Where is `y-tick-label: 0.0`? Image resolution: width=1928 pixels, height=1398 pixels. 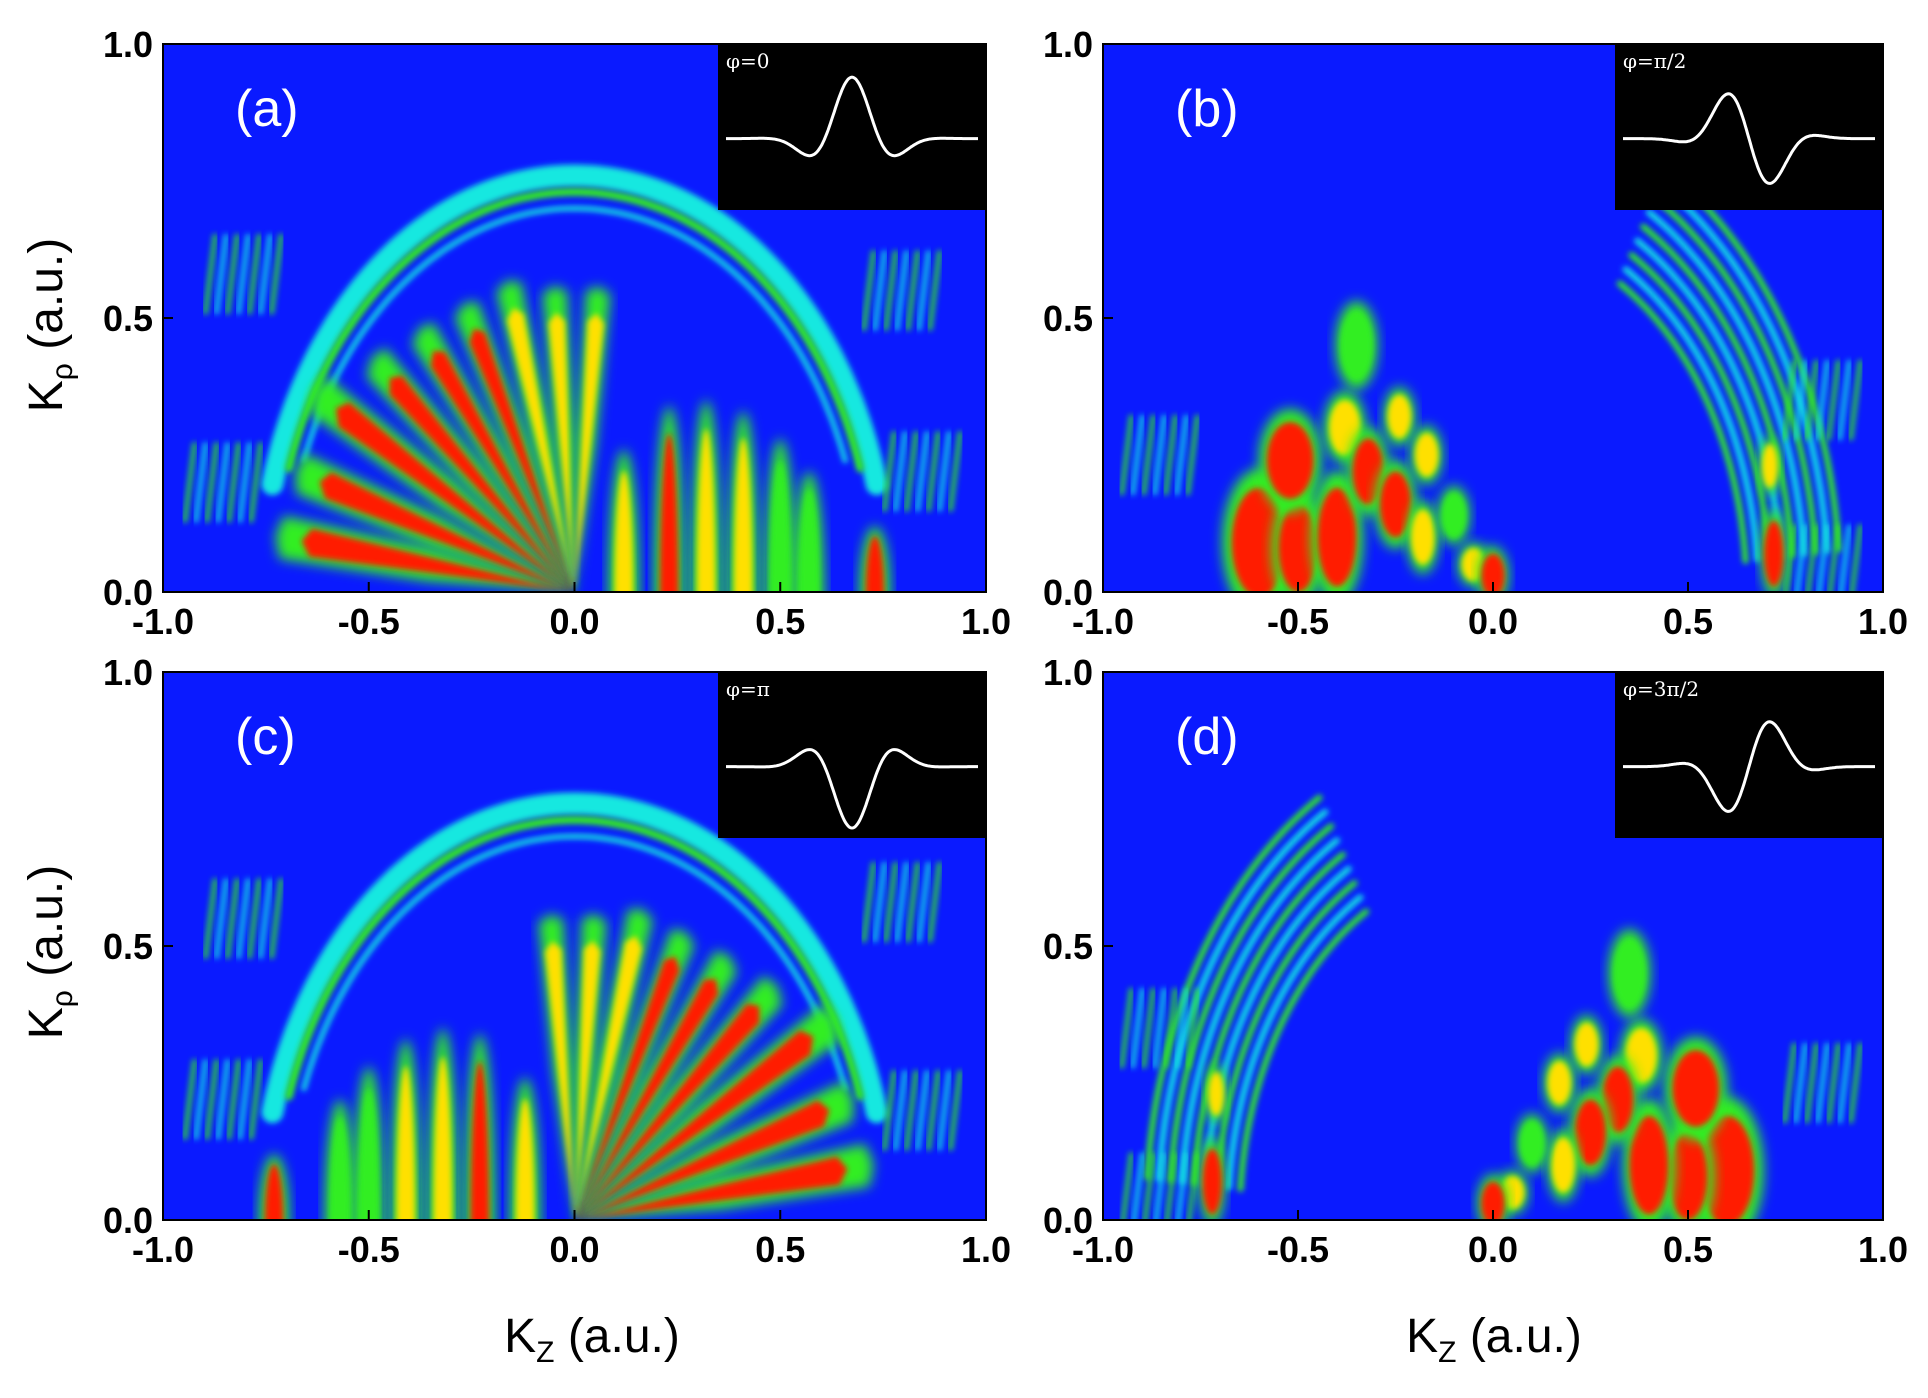
y-tick-label: 0.0 is located at coordinates (128, 592).